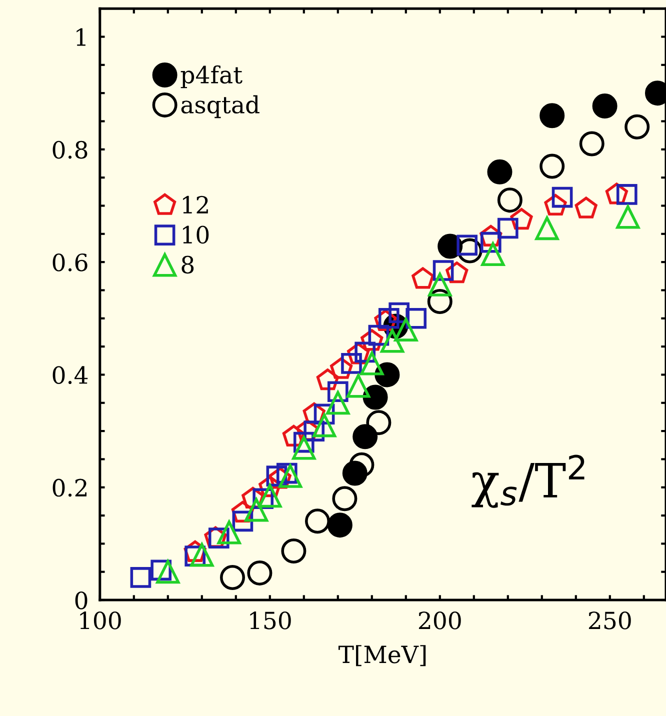  What do you see at coordinates (439, 621) in the screenshot?
I see `x-tick-label: 200` at bounding box center [439, 621].